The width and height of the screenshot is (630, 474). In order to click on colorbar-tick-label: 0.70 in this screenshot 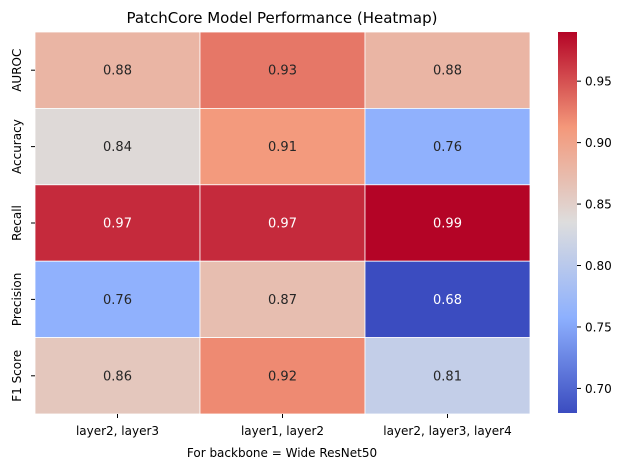, I will do `click(598, 389)`.